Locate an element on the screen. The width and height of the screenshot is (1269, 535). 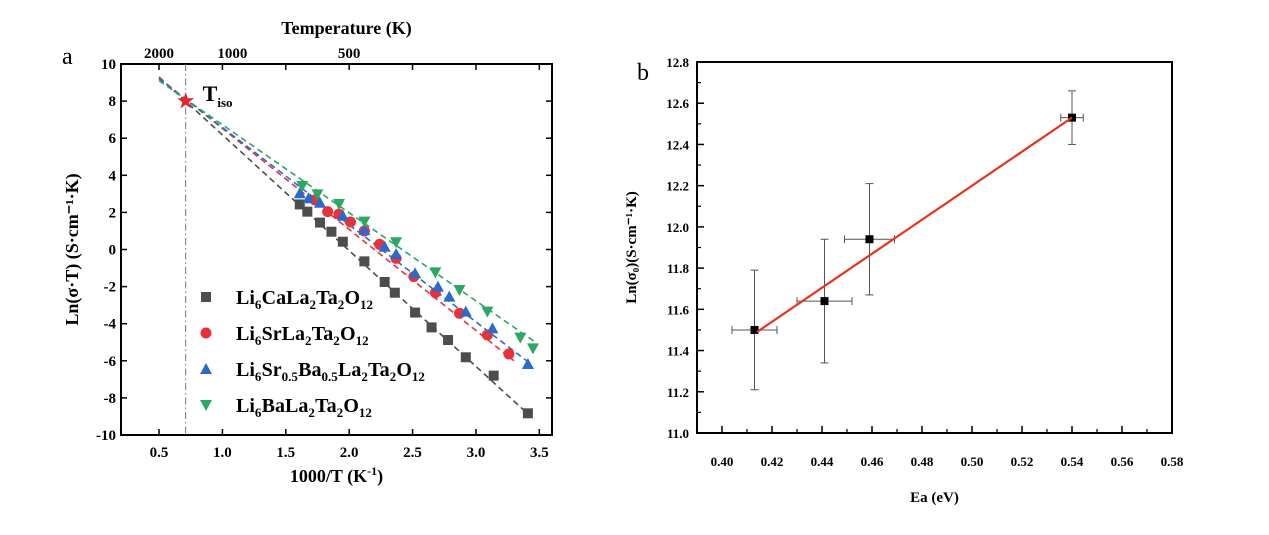
x-tick-label-b: 0.58 is located at coordinates (1172, 461).